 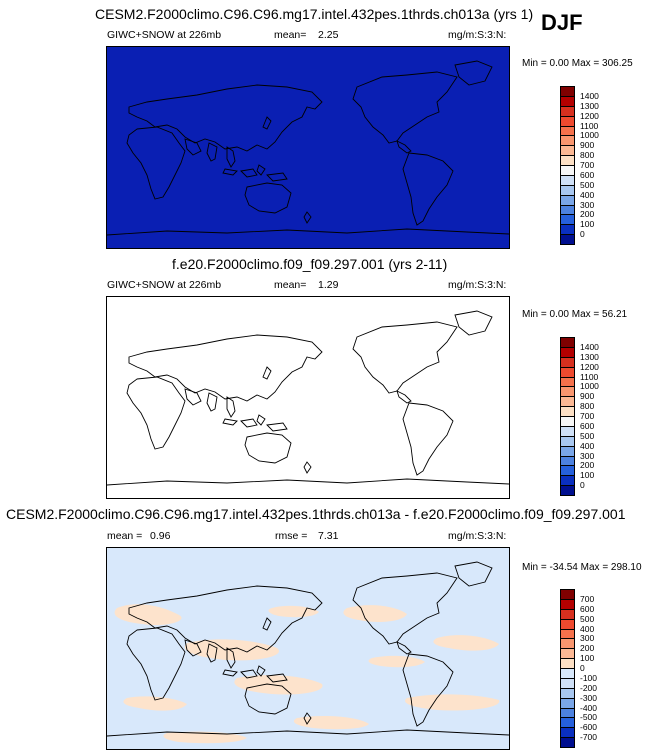 I want to click on colorbar-tick-label: -300, so click(x=589, y=697).